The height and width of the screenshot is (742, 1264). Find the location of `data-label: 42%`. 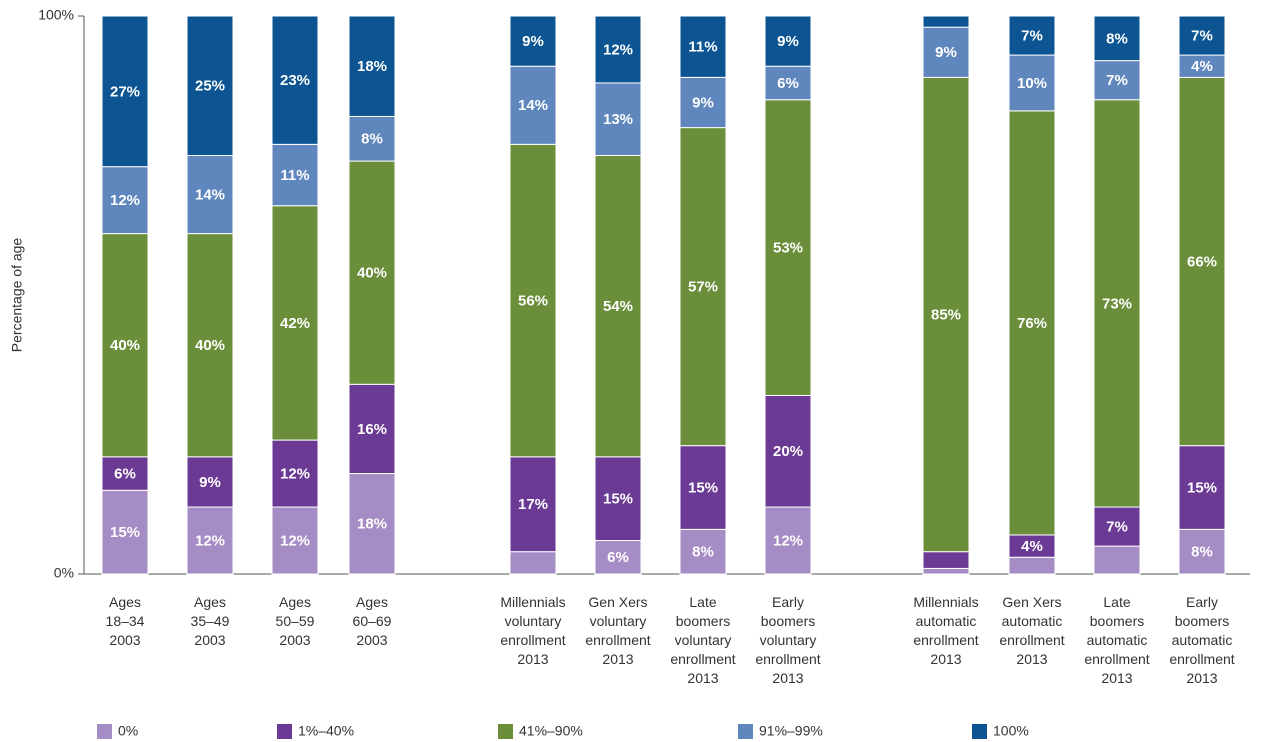

data-label: 42% is located at coordinates (295, 323).